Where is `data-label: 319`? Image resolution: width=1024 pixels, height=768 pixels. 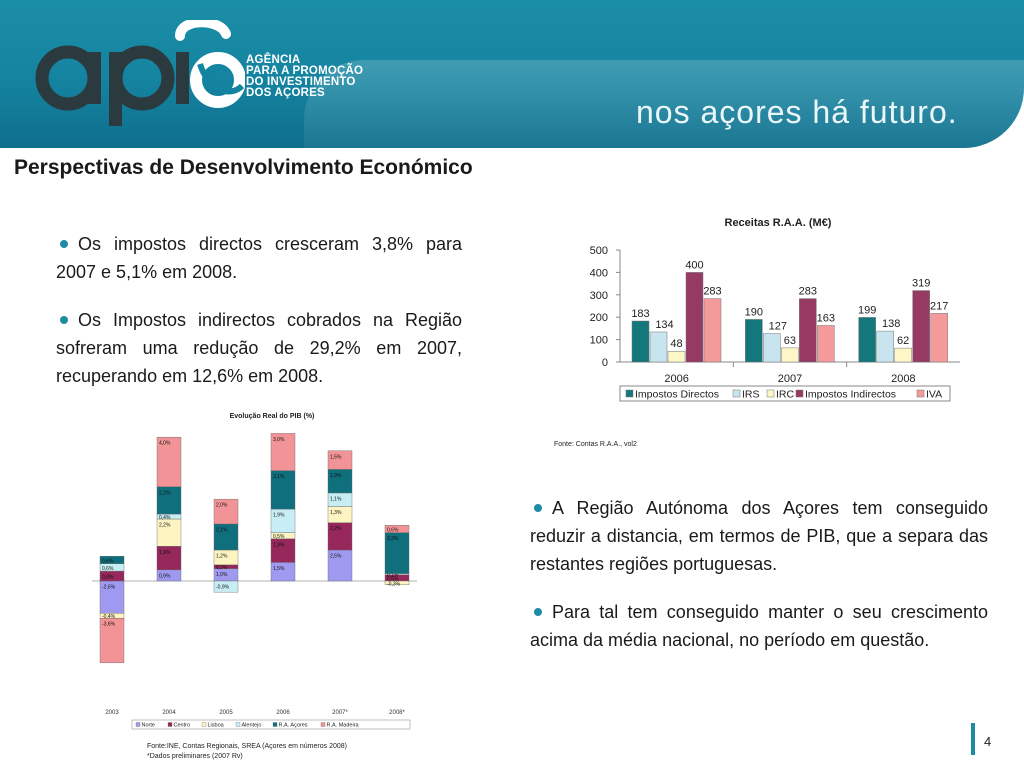
data-label: 319 is located at coordinates (921, 284).